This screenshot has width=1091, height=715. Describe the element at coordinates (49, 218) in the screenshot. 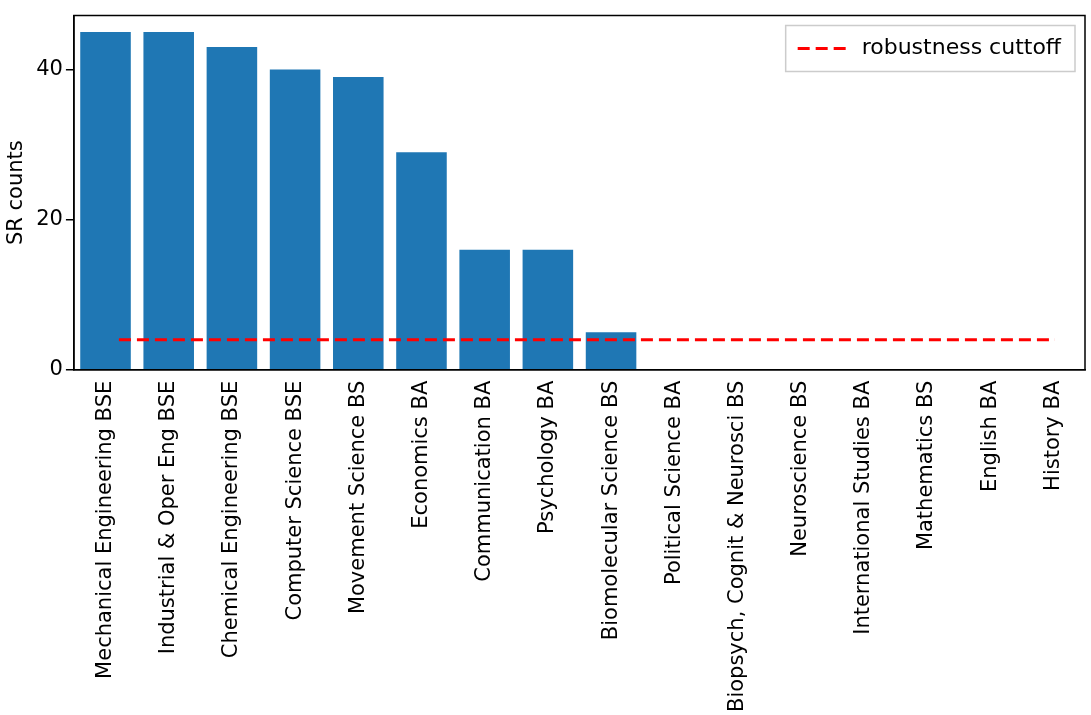

I see `y-tick-label: 20` at that location.